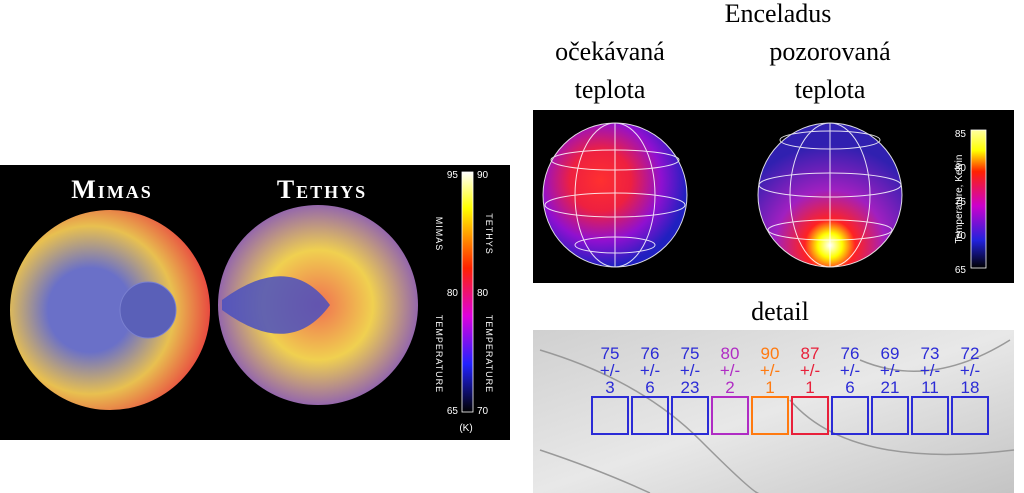 This screenshot has width=1024, height=493. I want to click on title: Mimas, so click(112, 189).